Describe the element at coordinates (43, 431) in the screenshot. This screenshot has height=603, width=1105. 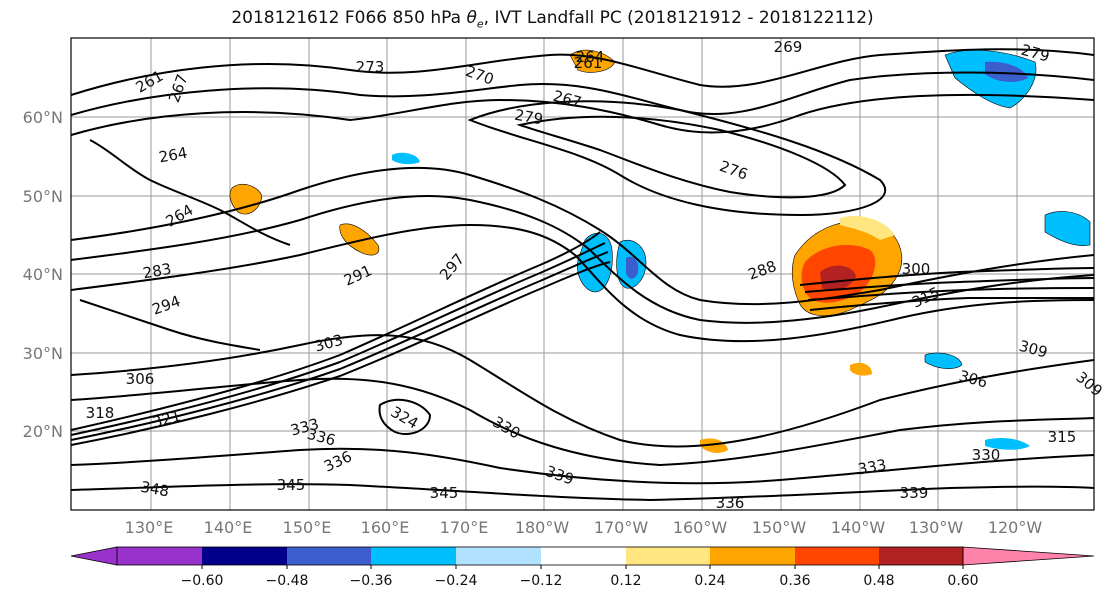
I see `lat-label: 20°N` at that location.